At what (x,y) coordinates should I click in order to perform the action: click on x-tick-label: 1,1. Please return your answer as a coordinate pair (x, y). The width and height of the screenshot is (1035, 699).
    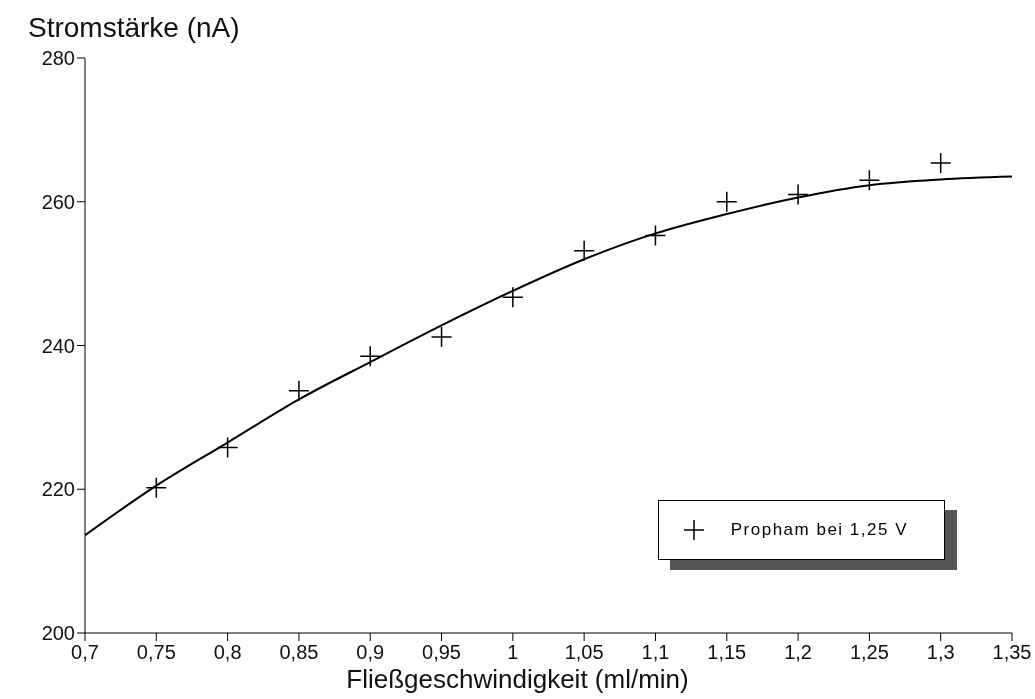
    Looking at the image, I should click on (655, 652).